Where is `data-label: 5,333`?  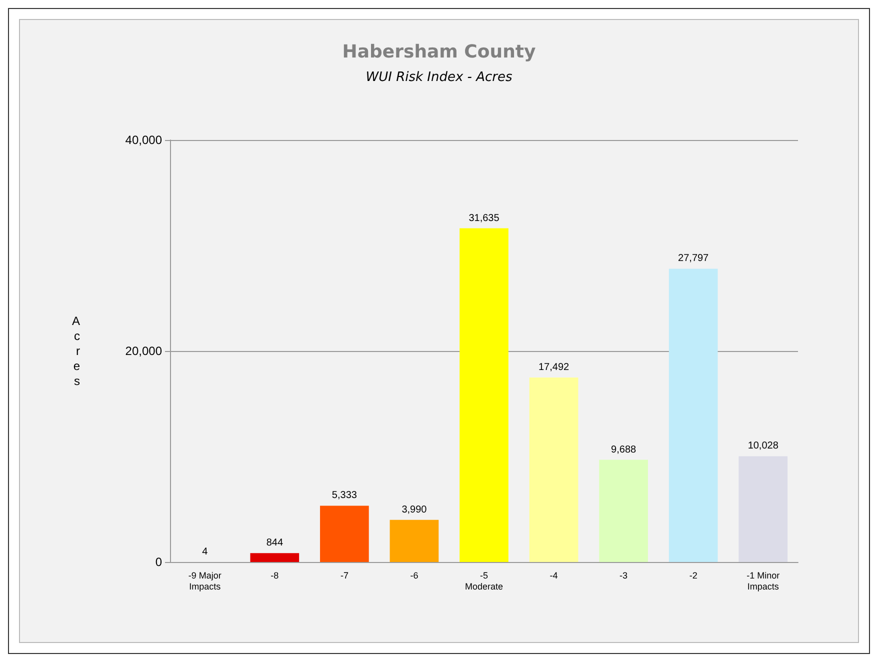 data-label: 5,333 is located at coordinates (345, 496).